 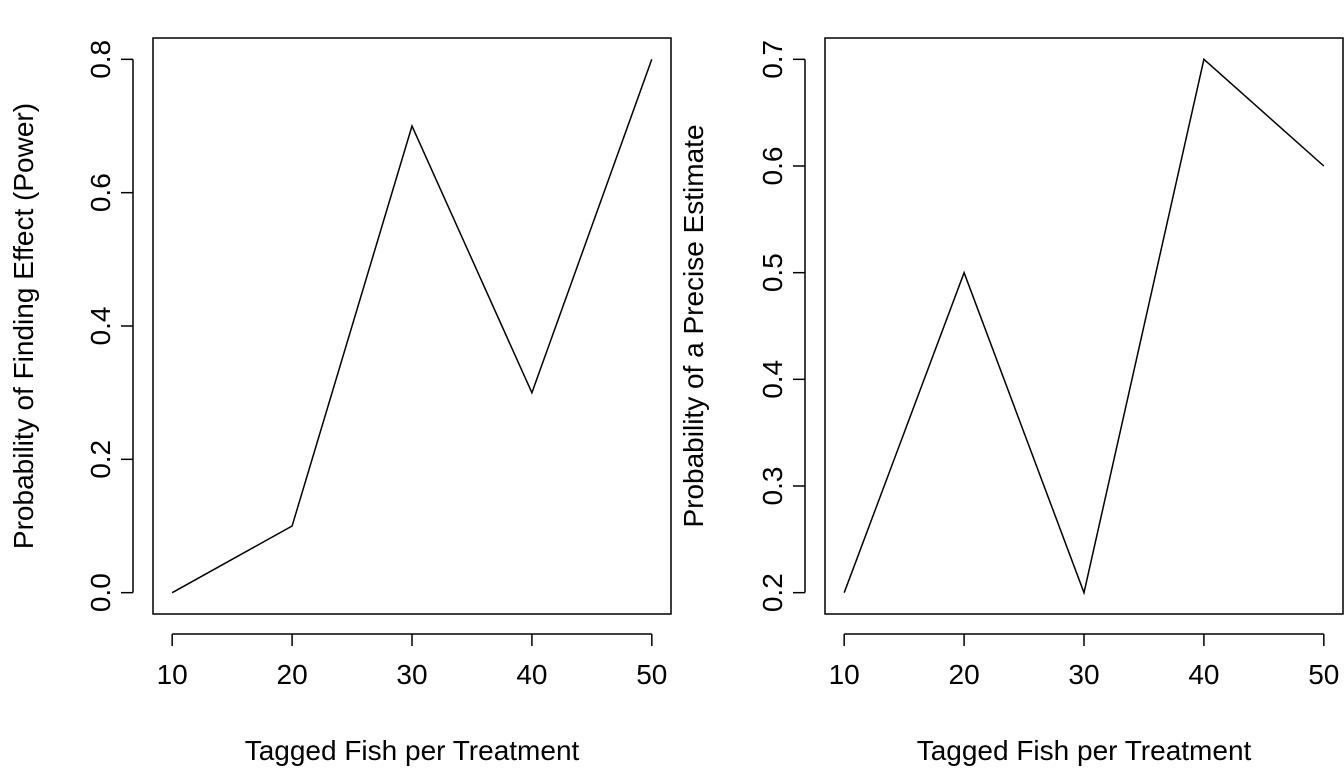 What do you see at coordinates (772, 59) in the screenshot?
I see `y-tick-label: 0.7` at bounding box center [772, 59].